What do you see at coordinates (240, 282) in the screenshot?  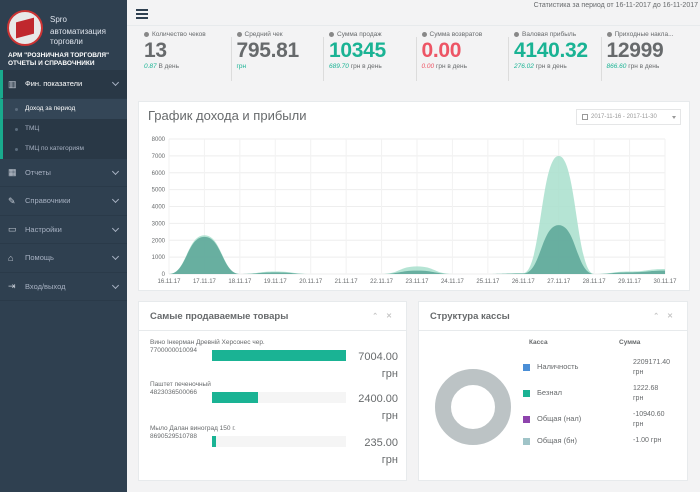 I see `x-tick-label: 18.11.17` at bounding box center [240, 282].